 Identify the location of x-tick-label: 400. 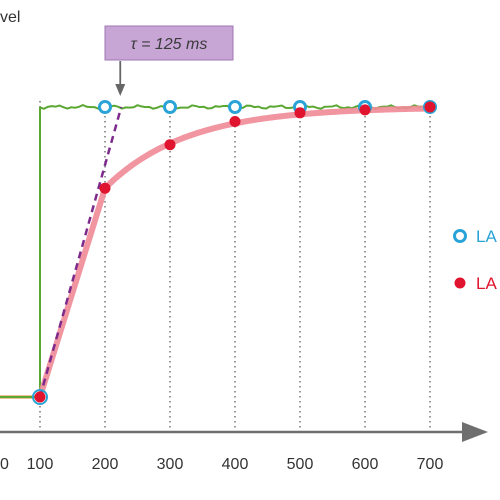
(235, 464).